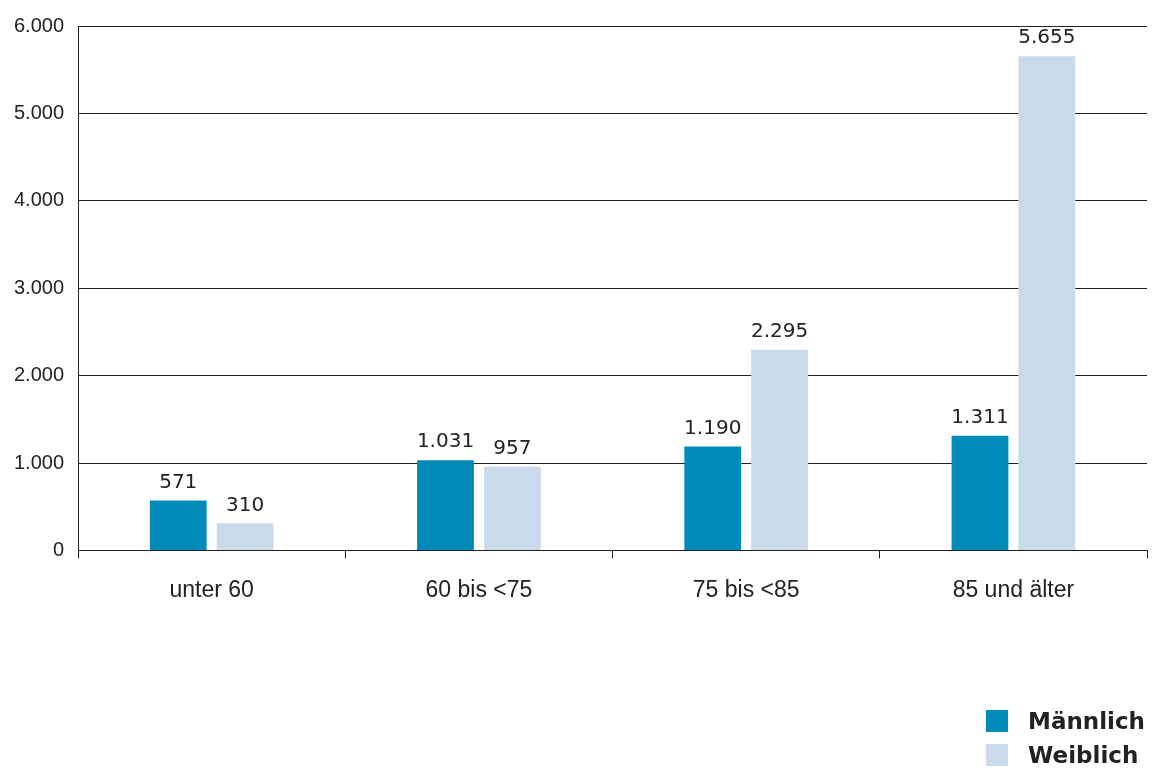 The height and width of the screenshot is (772, 1155). Describe the element at coordinates (1086, 721) in the screenshot. I see `legend-label: Männlich` at that location.